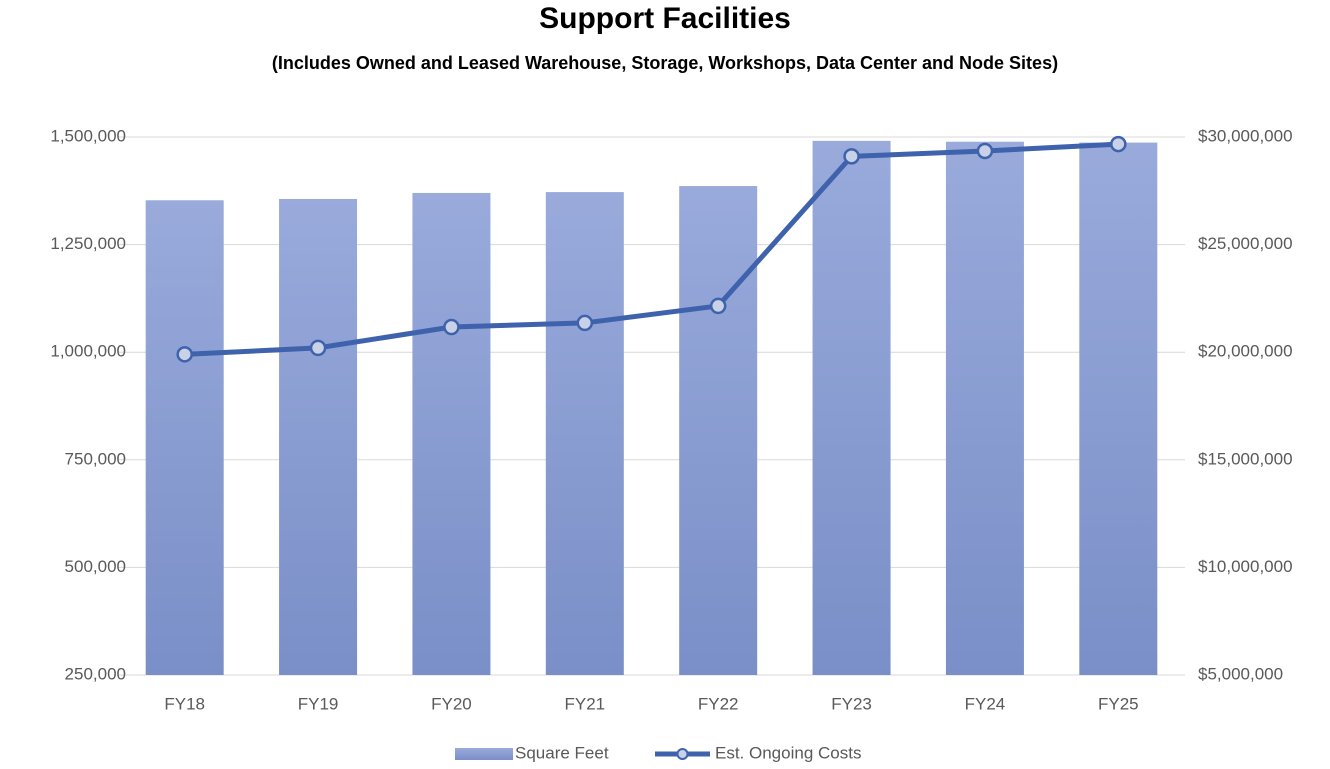 The image size is (1330, 769). I want to click on x-tick-label: FY19, so click(318, 703).